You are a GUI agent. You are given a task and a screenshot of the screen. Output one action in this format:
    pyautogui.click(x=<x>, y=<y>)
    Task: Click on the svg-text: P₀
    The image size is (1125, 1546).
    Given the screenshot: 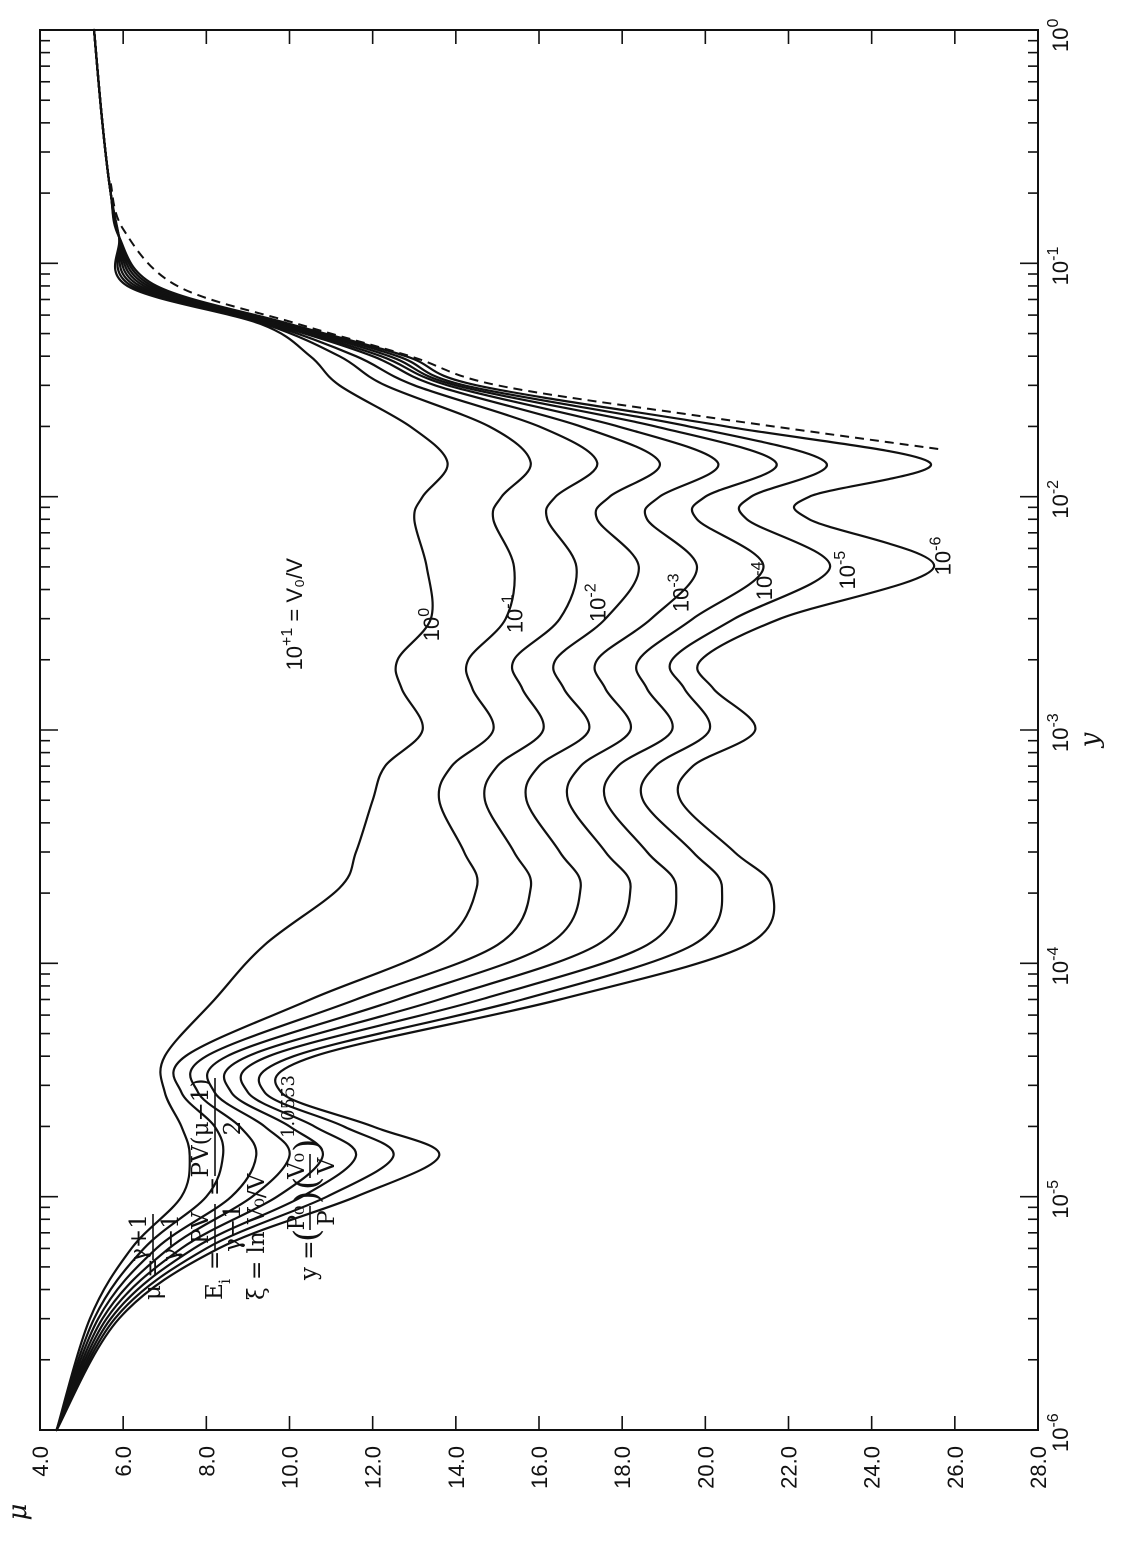 What is the action you would take?
    pyautogui.click(x=297, y=1218)
    